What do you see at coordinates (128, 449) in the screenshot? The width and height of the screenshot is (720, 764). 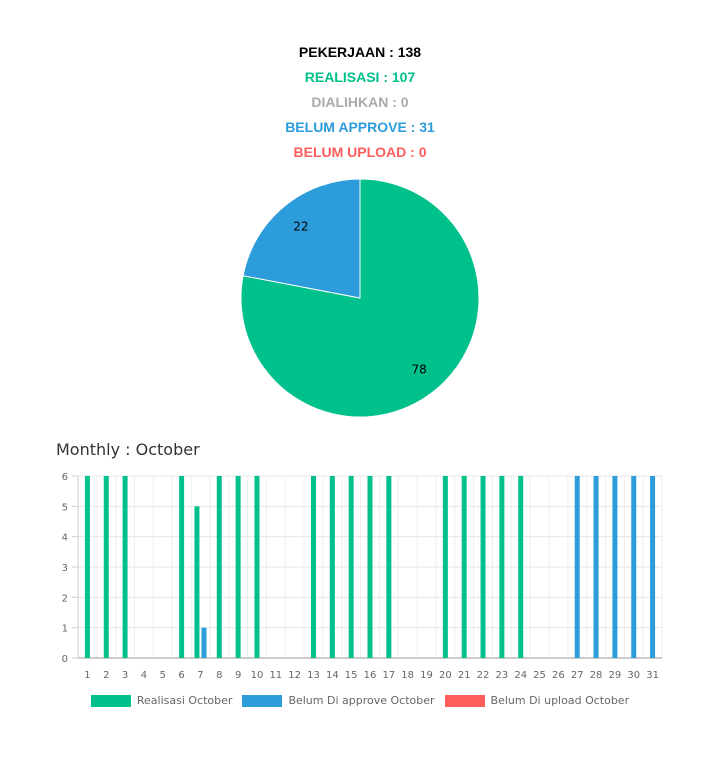 I see `monthly-title: Monthly : October` at bounding box center [128, 449].